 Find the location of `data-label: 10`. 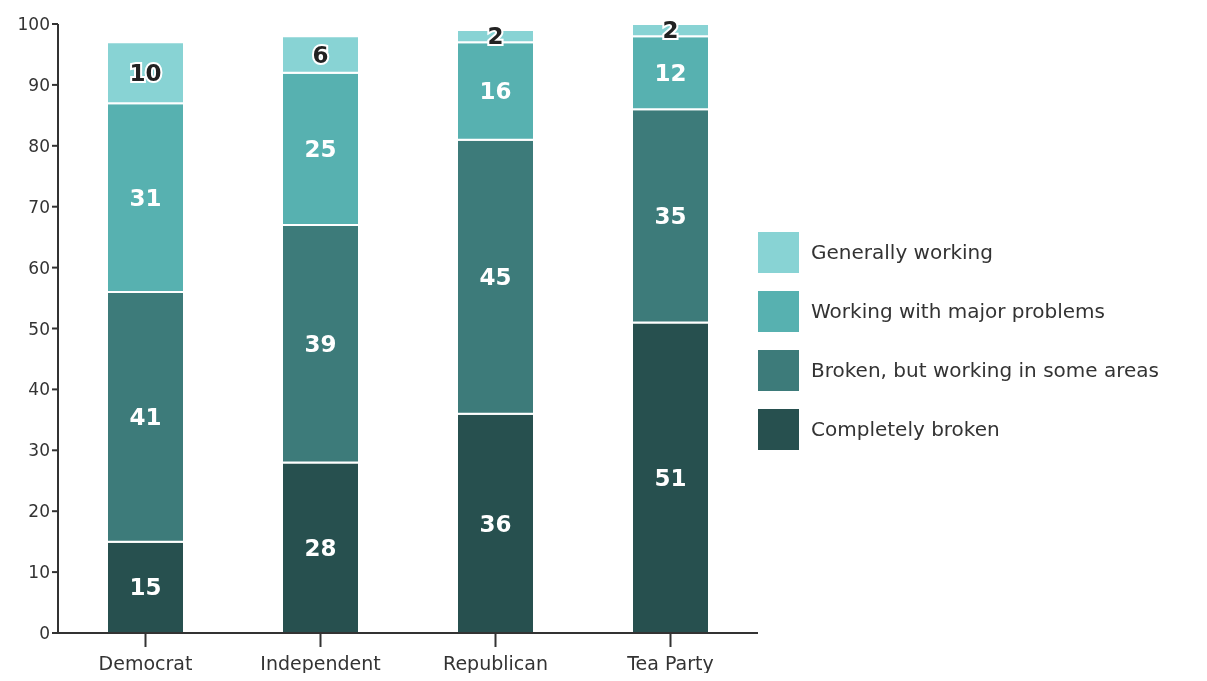

data-label: 10 is located at coordinates (145, 72).